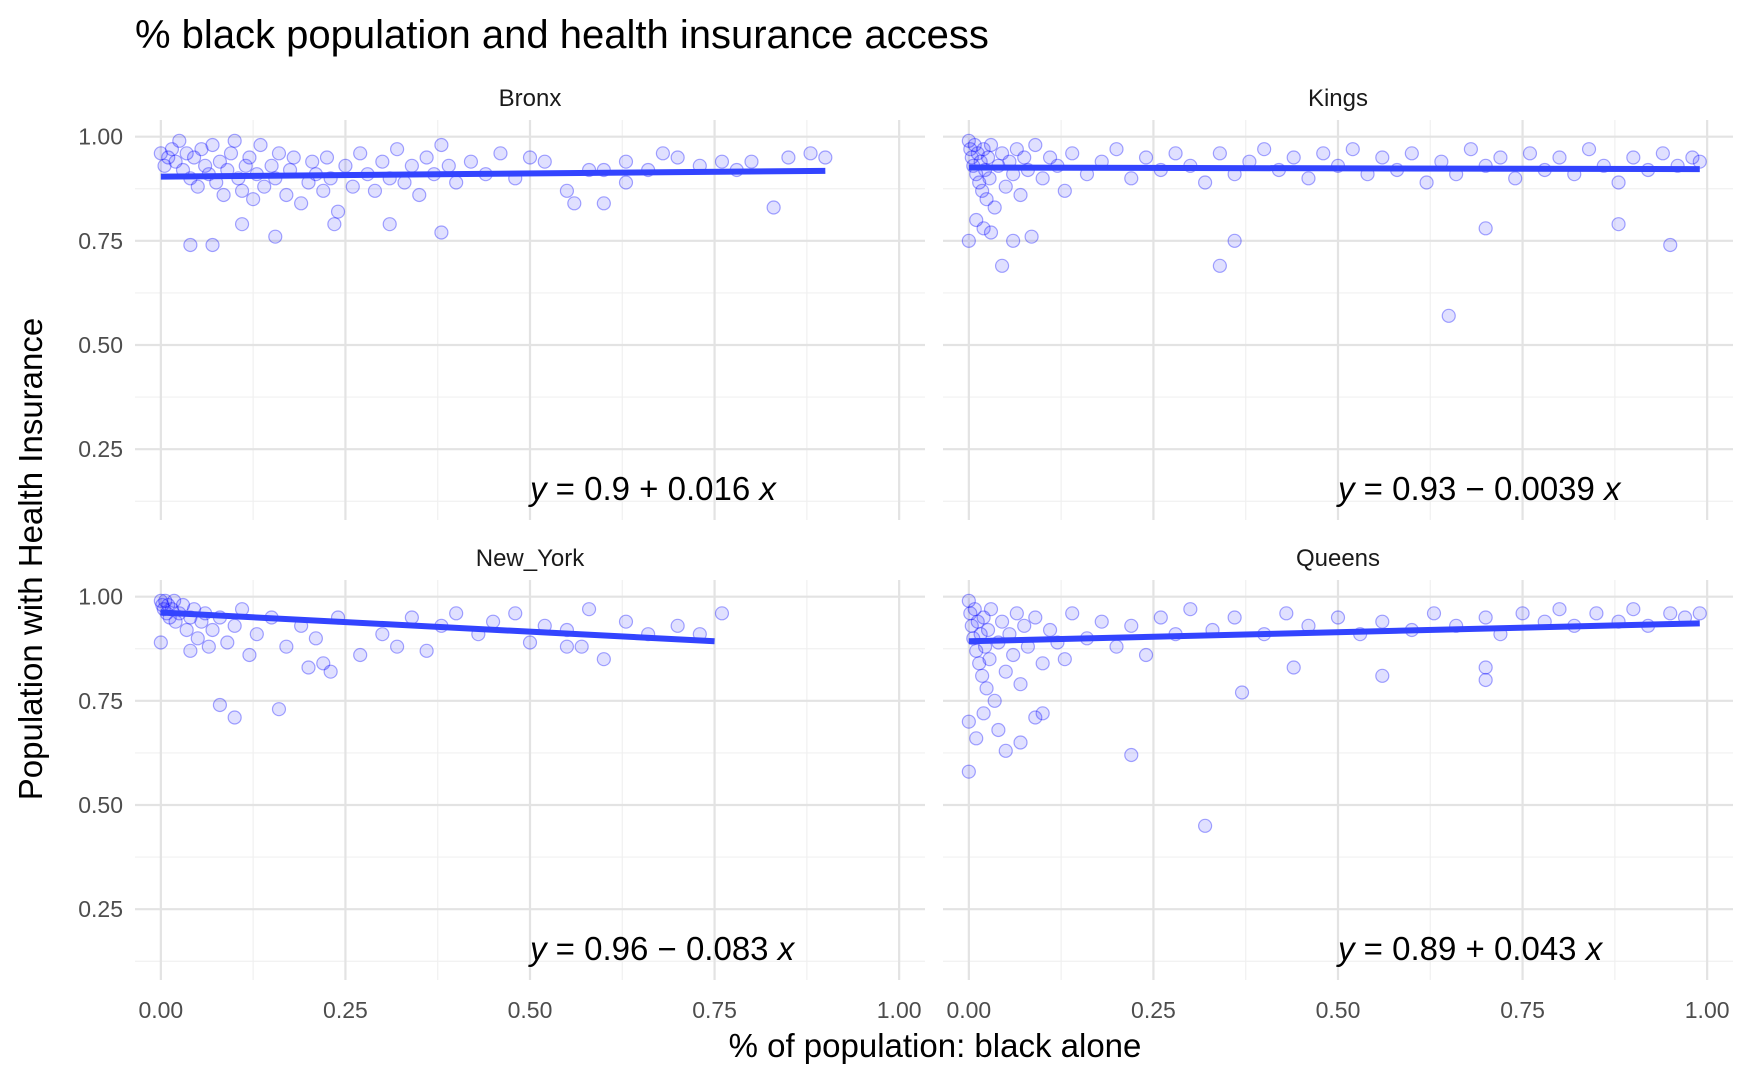  I want to click on y-tick-label: 0.50, so click(100, 805).